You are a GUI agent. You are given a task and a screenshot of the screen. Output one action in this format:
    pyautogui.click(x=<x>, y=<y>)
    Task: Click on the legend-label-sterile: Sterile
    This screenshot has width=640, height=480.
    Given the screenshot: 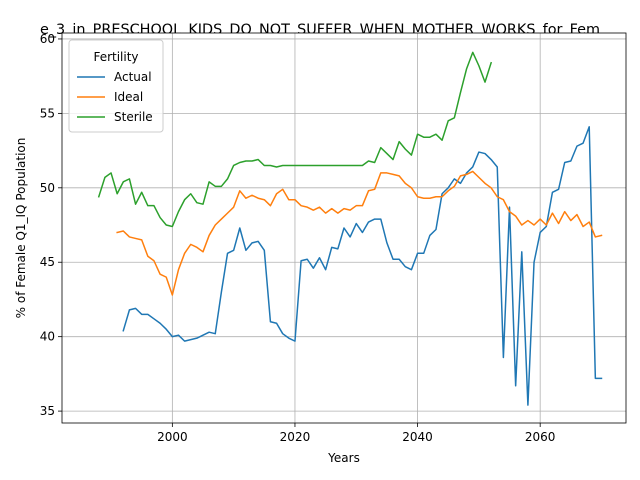 What is the action you would take?
    pyautogui.click(x=133, y=117)
    